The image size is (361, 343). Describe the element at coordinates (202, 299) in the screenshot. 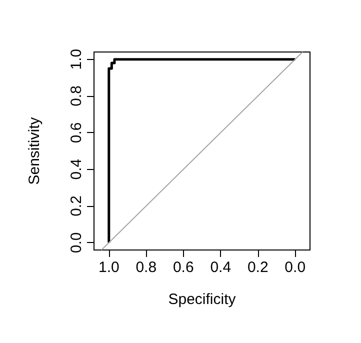

I see `x-axis-title: Specificity` at that location.